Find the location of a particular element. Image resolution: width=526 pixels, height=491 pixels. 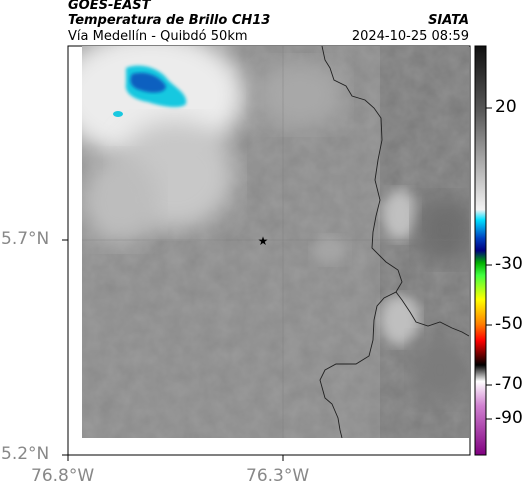

colorbar-label: -70 is located at coordinates (509, 384).